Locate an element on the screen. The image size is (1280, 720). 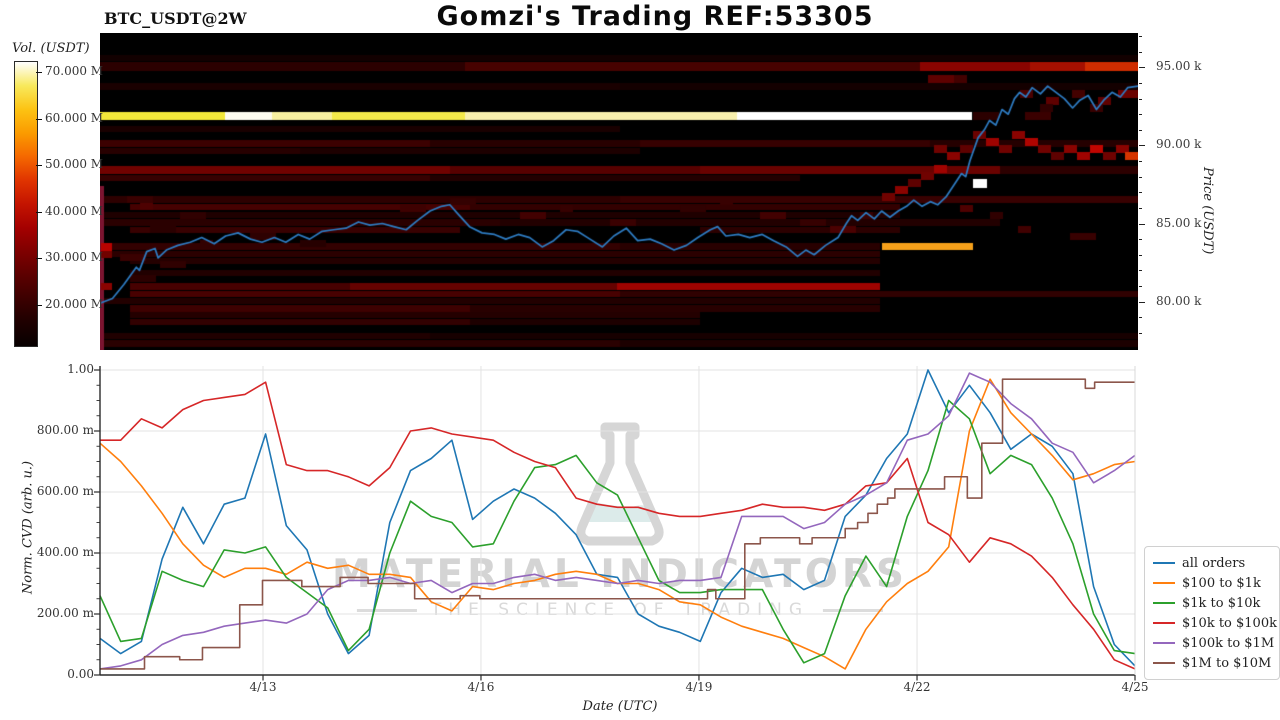
cvd-y-tick-label: 200.00 m is located at coordinates (65, 613).